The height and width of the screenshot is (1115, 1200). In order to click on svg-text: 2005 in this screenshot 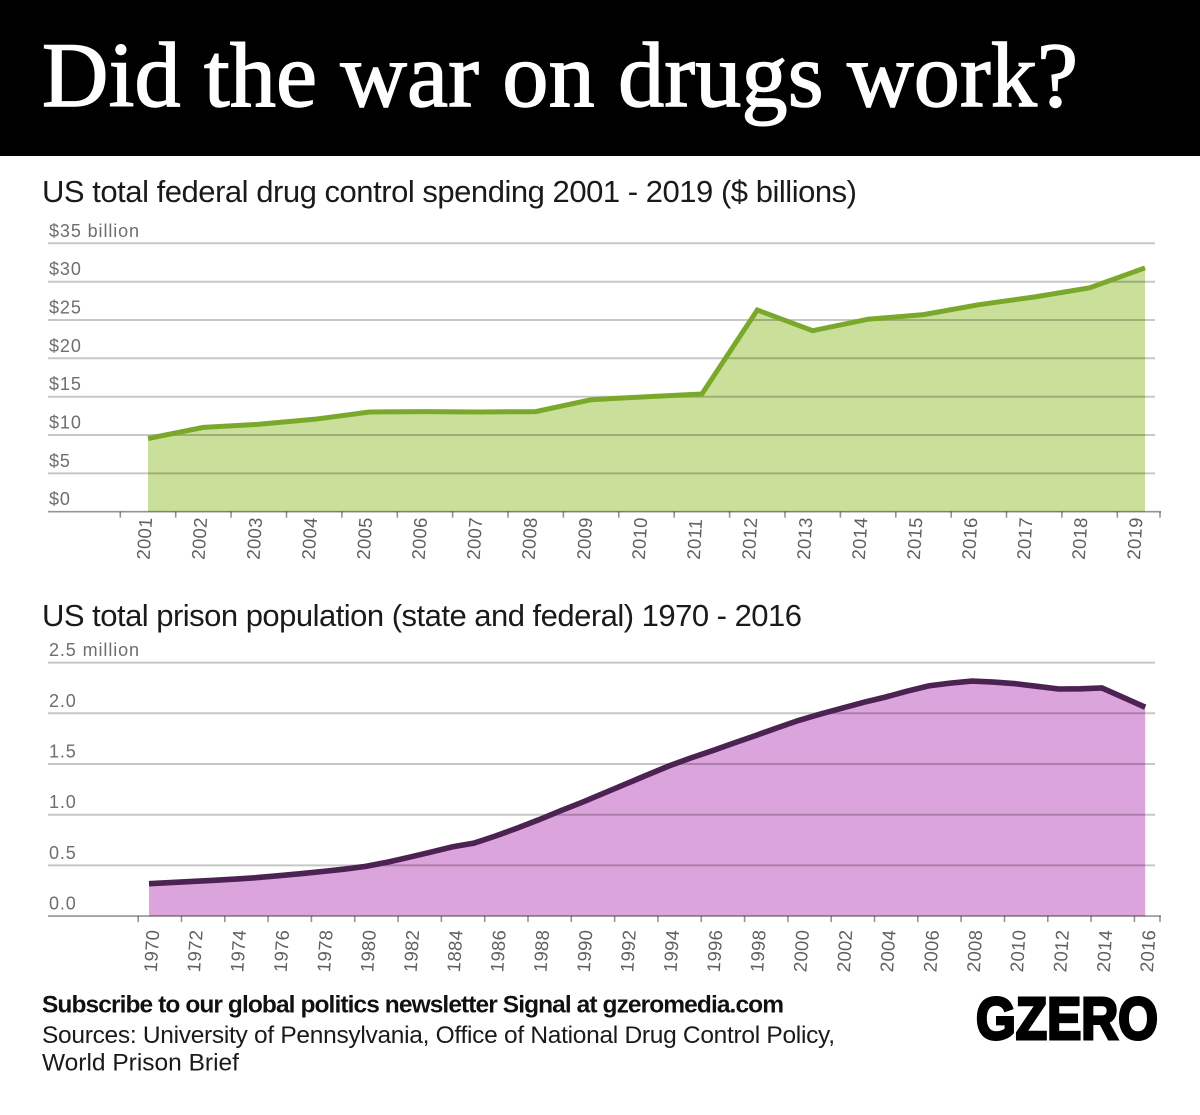, I will do `click(365, 539)`.